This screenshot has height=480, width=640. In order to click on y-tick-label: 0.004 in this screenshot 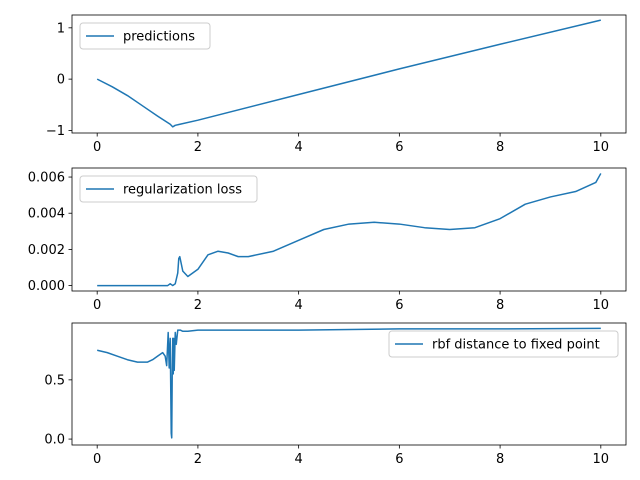, I will do `click(46, 214)`.